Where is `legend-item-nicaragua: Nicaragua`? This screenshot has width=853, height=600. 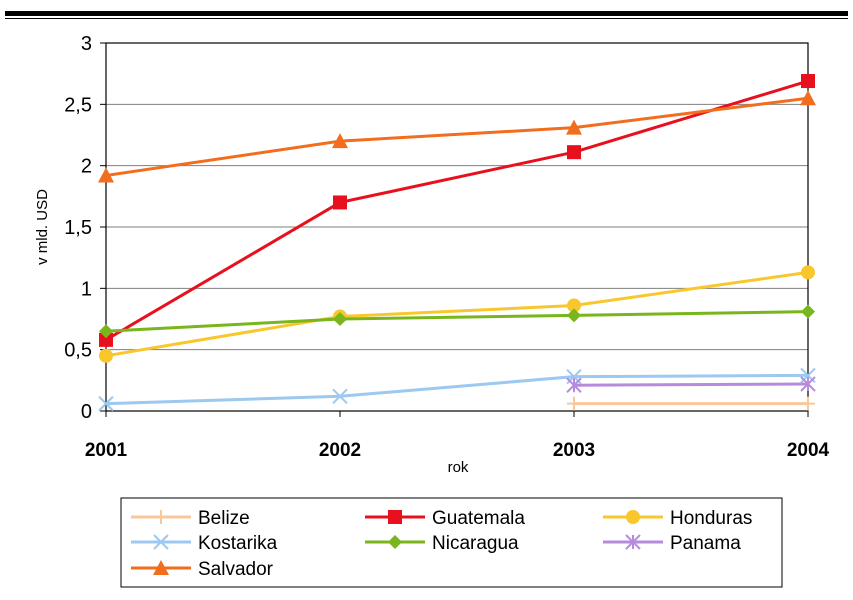 legend-item-nicaragua: Nicaragua is located at coordinates (442, 543).